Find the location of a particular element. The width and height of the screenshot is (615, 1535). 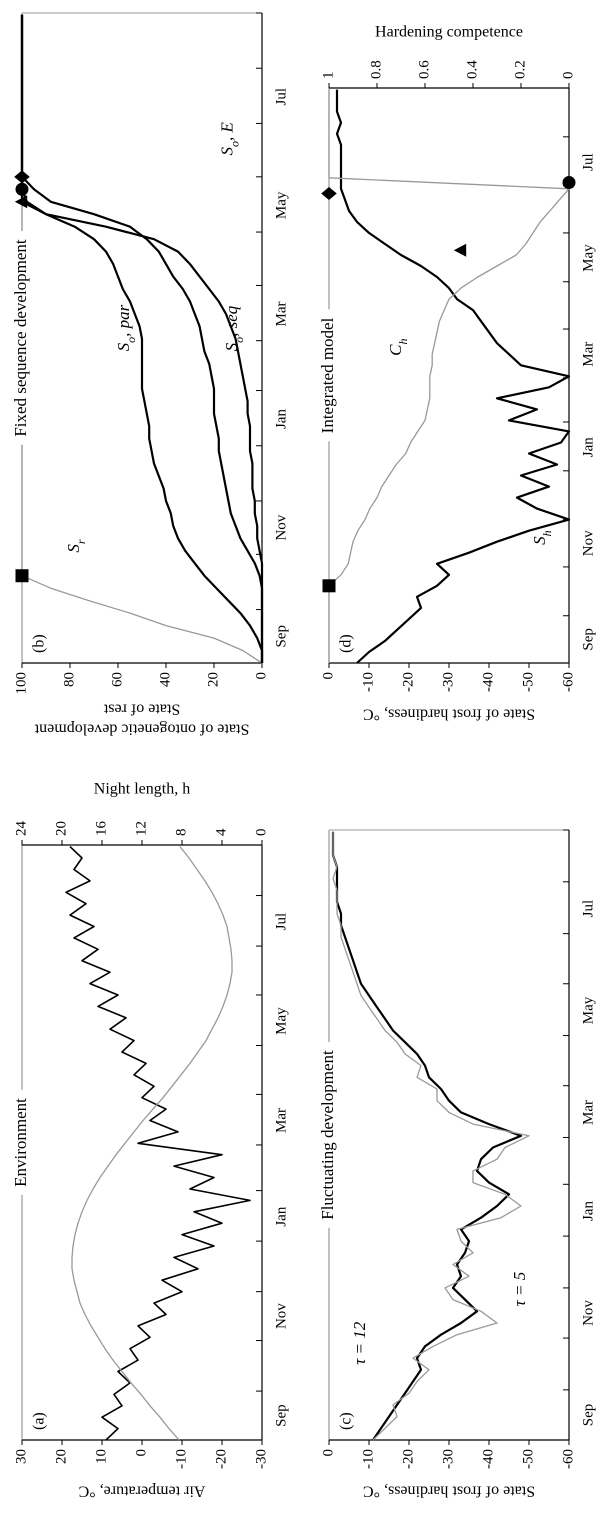

y-axis-label: Air temperature, °C is located at coordinates (142, 1490).